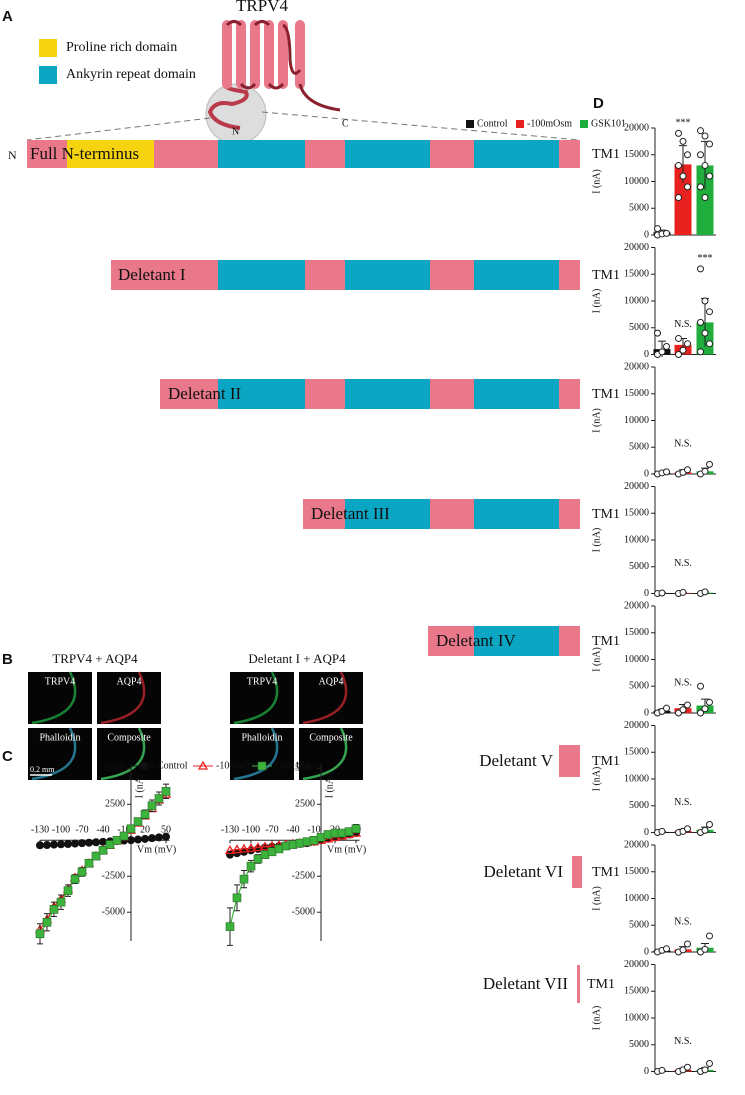 The image size is (745, 1095). Describe the element at coordinates (59, 737) in the screenshot. I see `image-label: Phalloidin` at that location.